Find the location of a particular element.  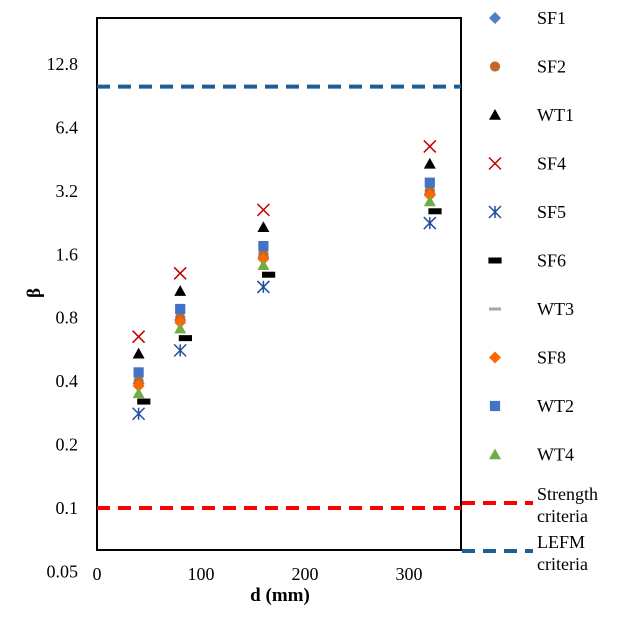

legend-label: LEFM criteria is located at coordinates (562, 553).